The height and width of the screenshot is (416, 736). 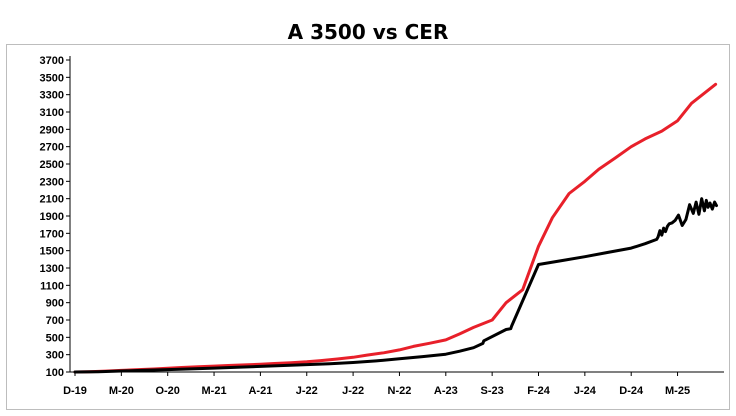 I want to click on y-tick-label: 500, so click(x=55, y=338).